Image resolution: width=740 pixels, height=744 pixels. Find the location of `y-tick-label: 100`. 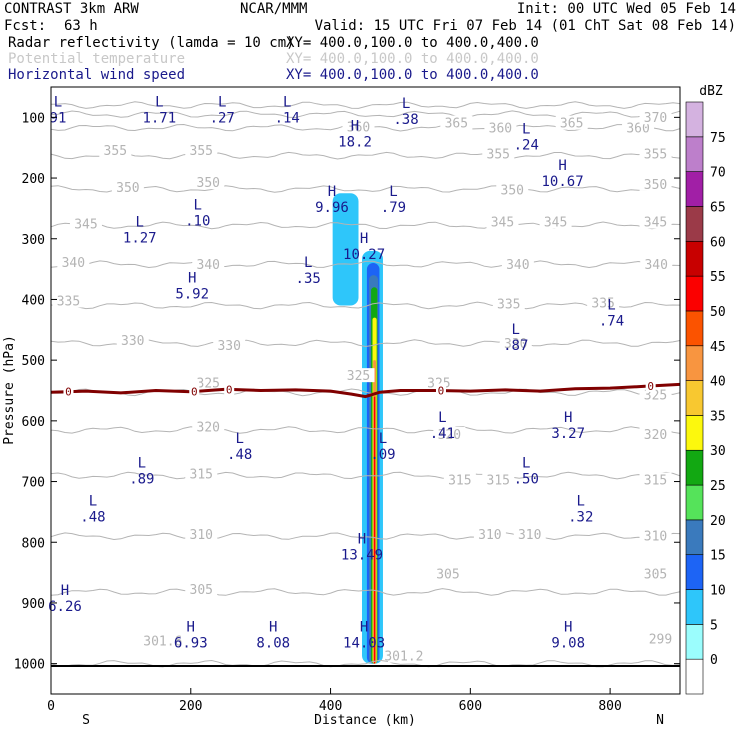

y-tick-label: 100 is located at coordinates (33, 118).